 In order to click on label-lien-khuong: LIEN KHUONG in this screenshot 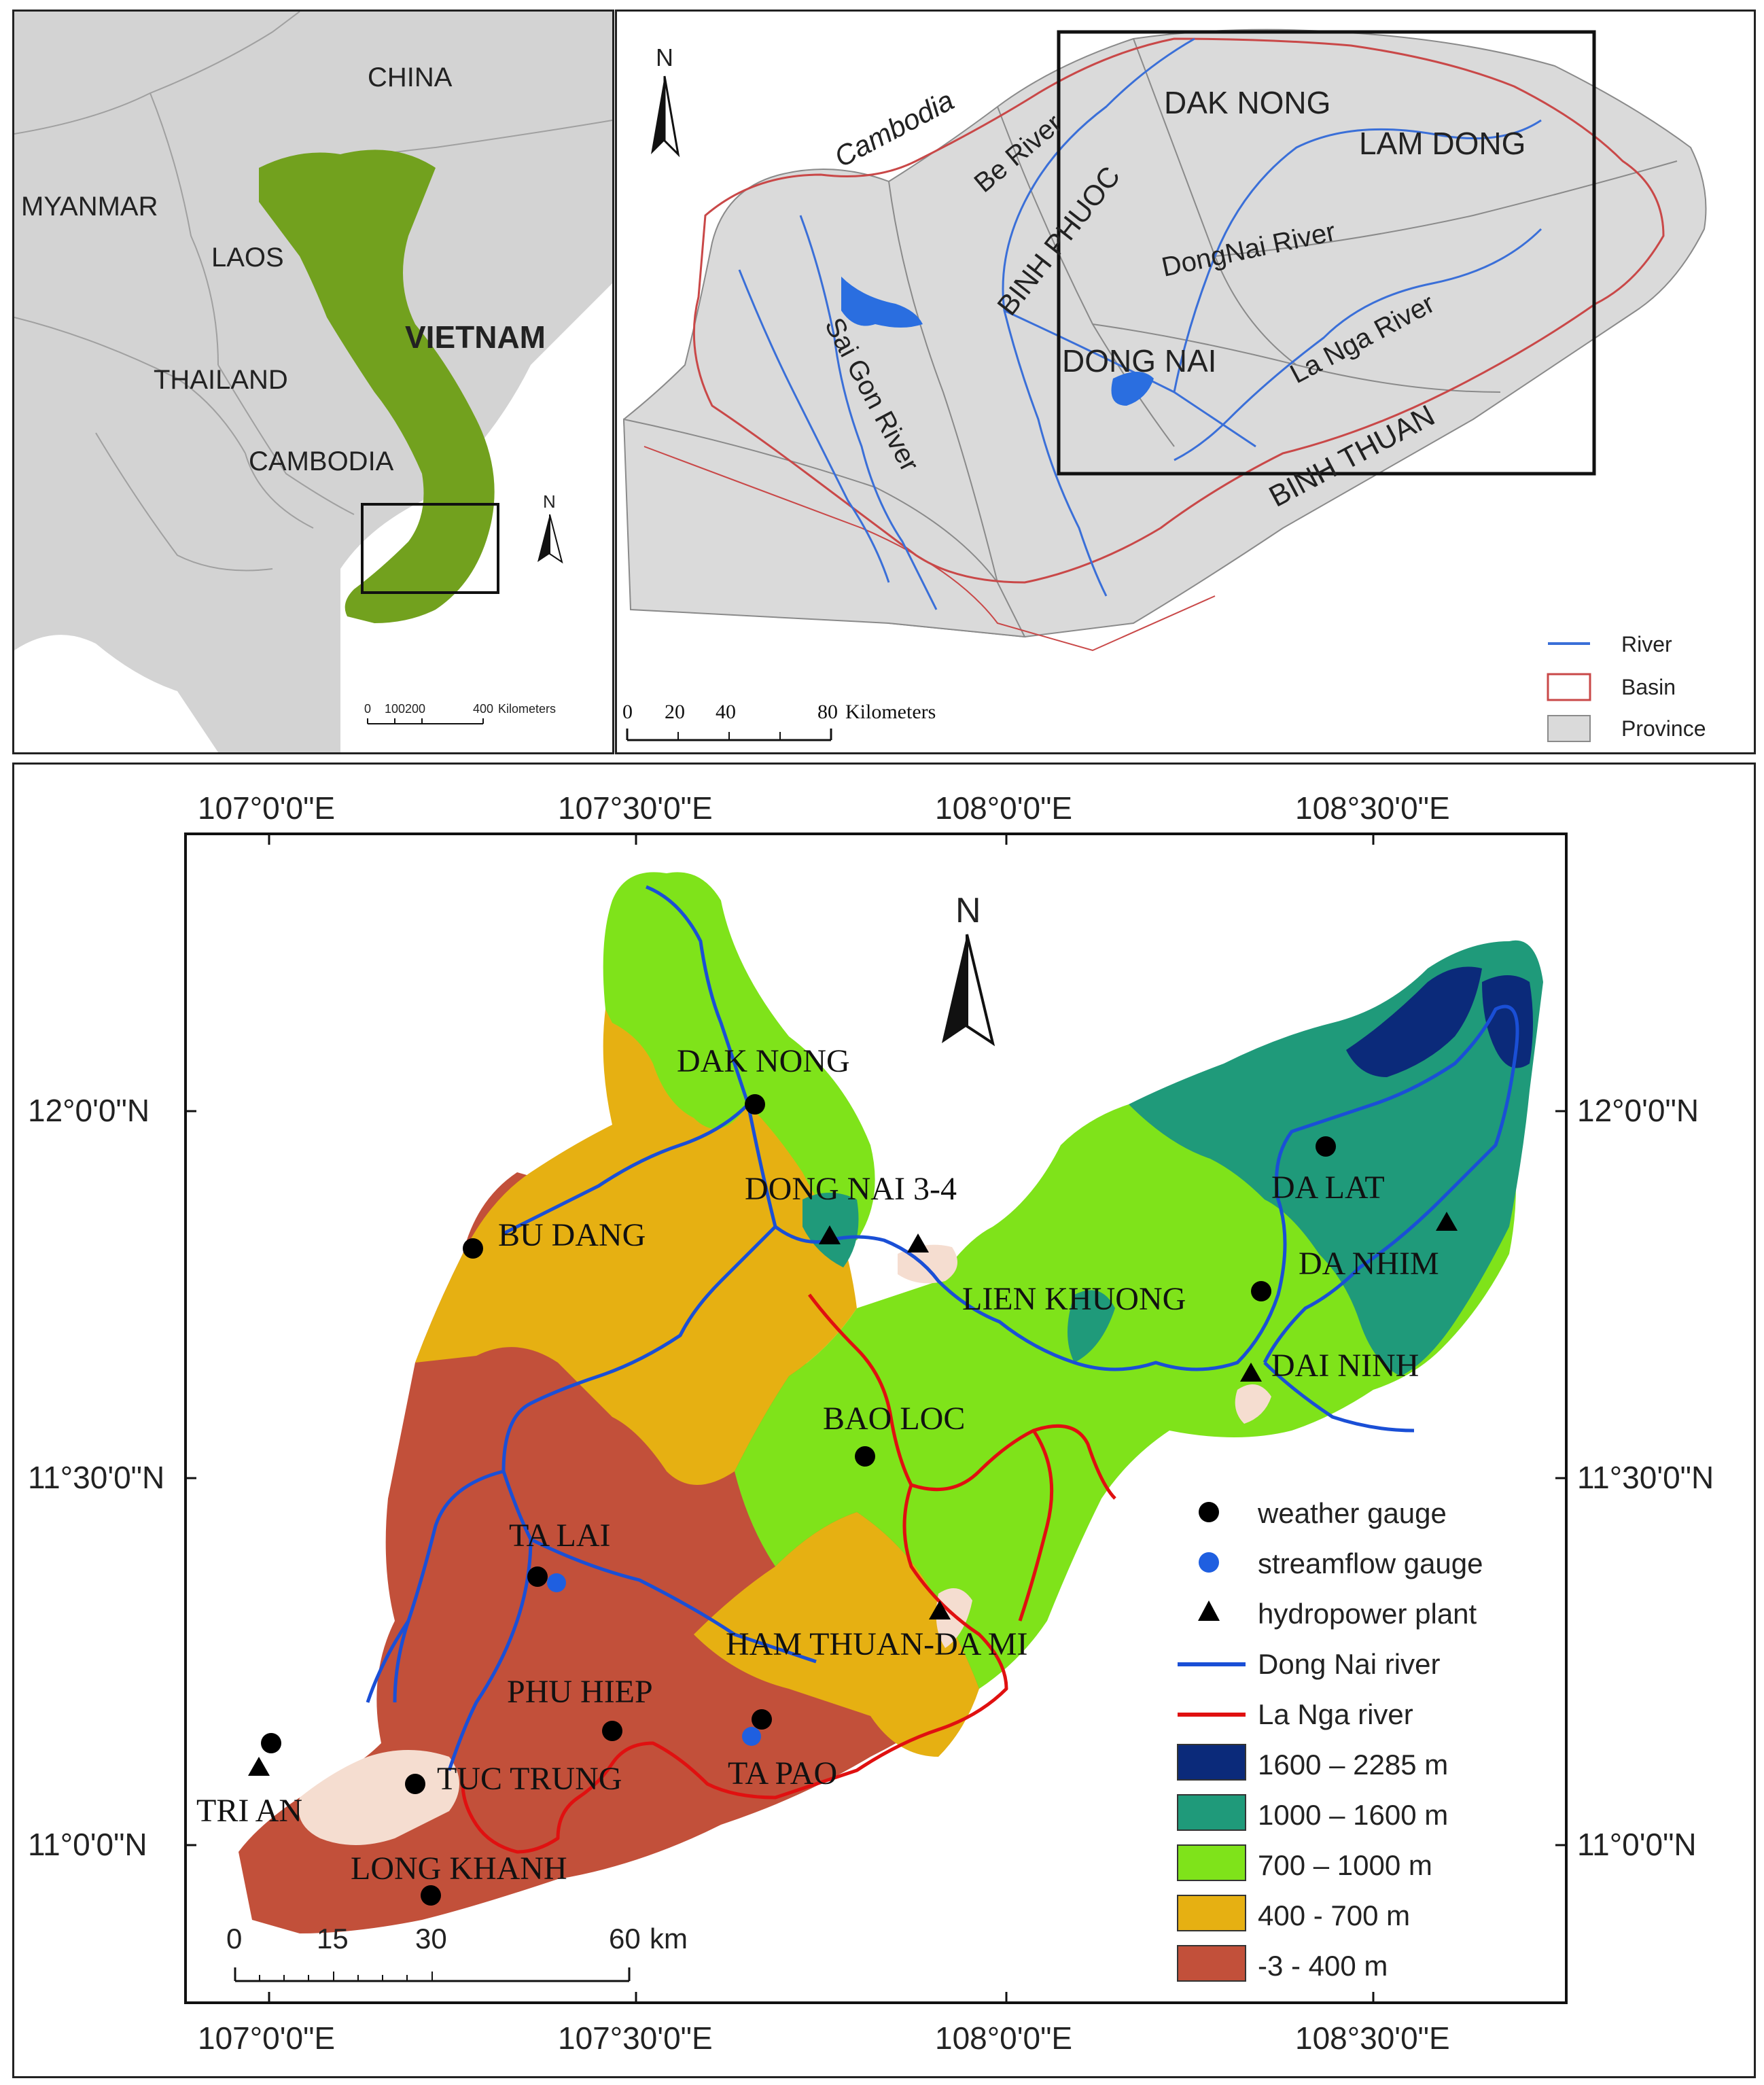, I will do `click(1074, 1299)`.